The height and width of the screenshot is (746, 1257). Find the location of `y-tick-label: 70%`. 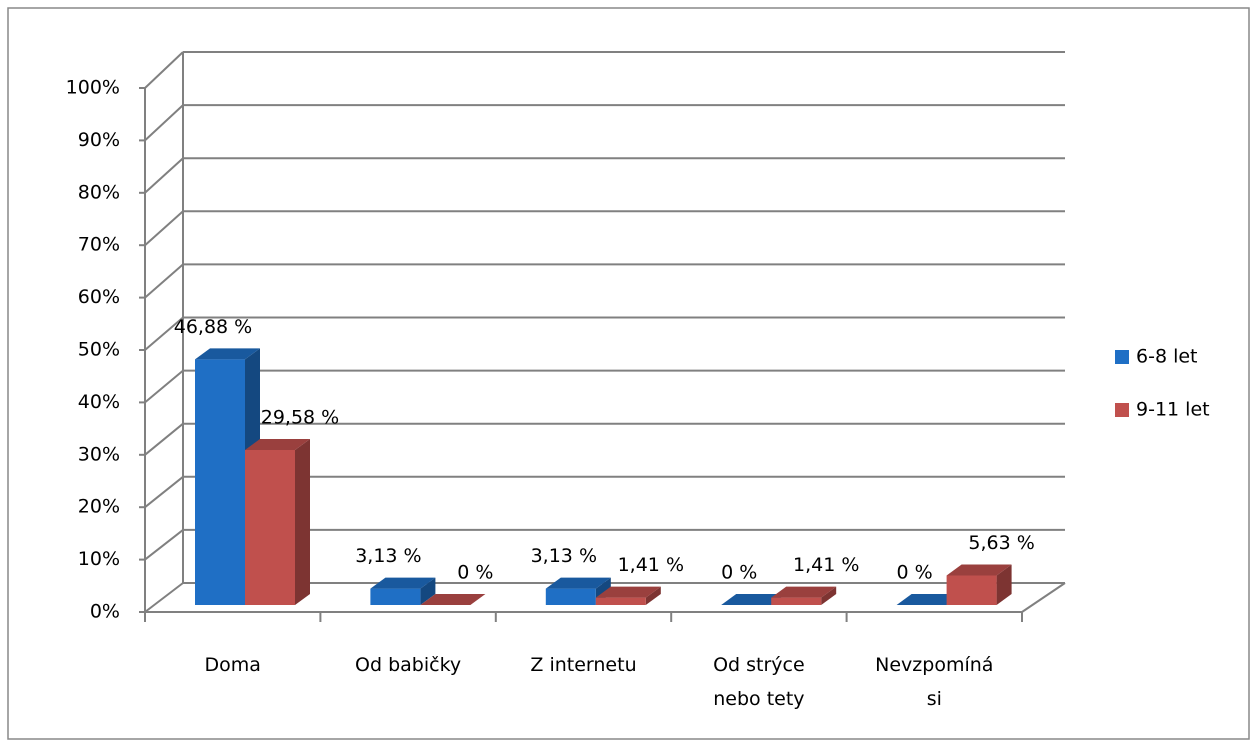

y-tick-label: 70% is located at coordinates (99, 245).